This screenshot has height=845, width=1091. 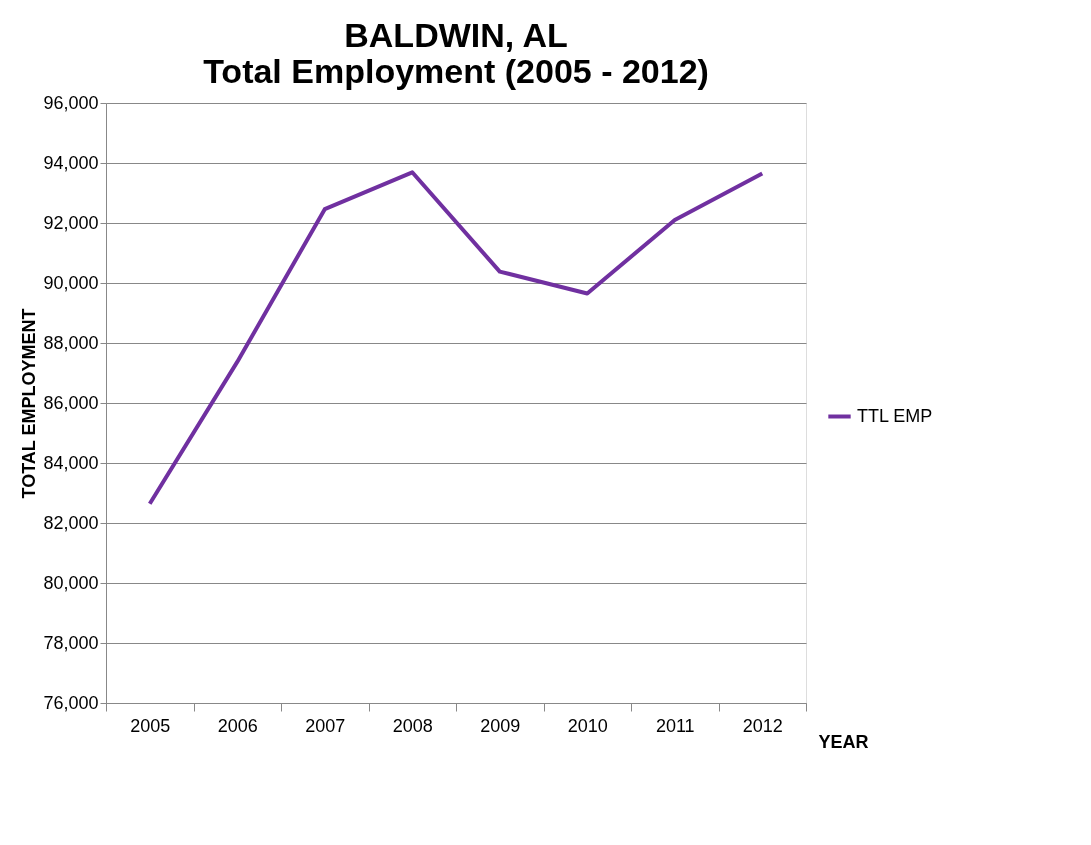 What do you see at coordinates (762, 725) in the screenshot?
I see `x-tick-label: 2012` at bounding box center [762, 725].